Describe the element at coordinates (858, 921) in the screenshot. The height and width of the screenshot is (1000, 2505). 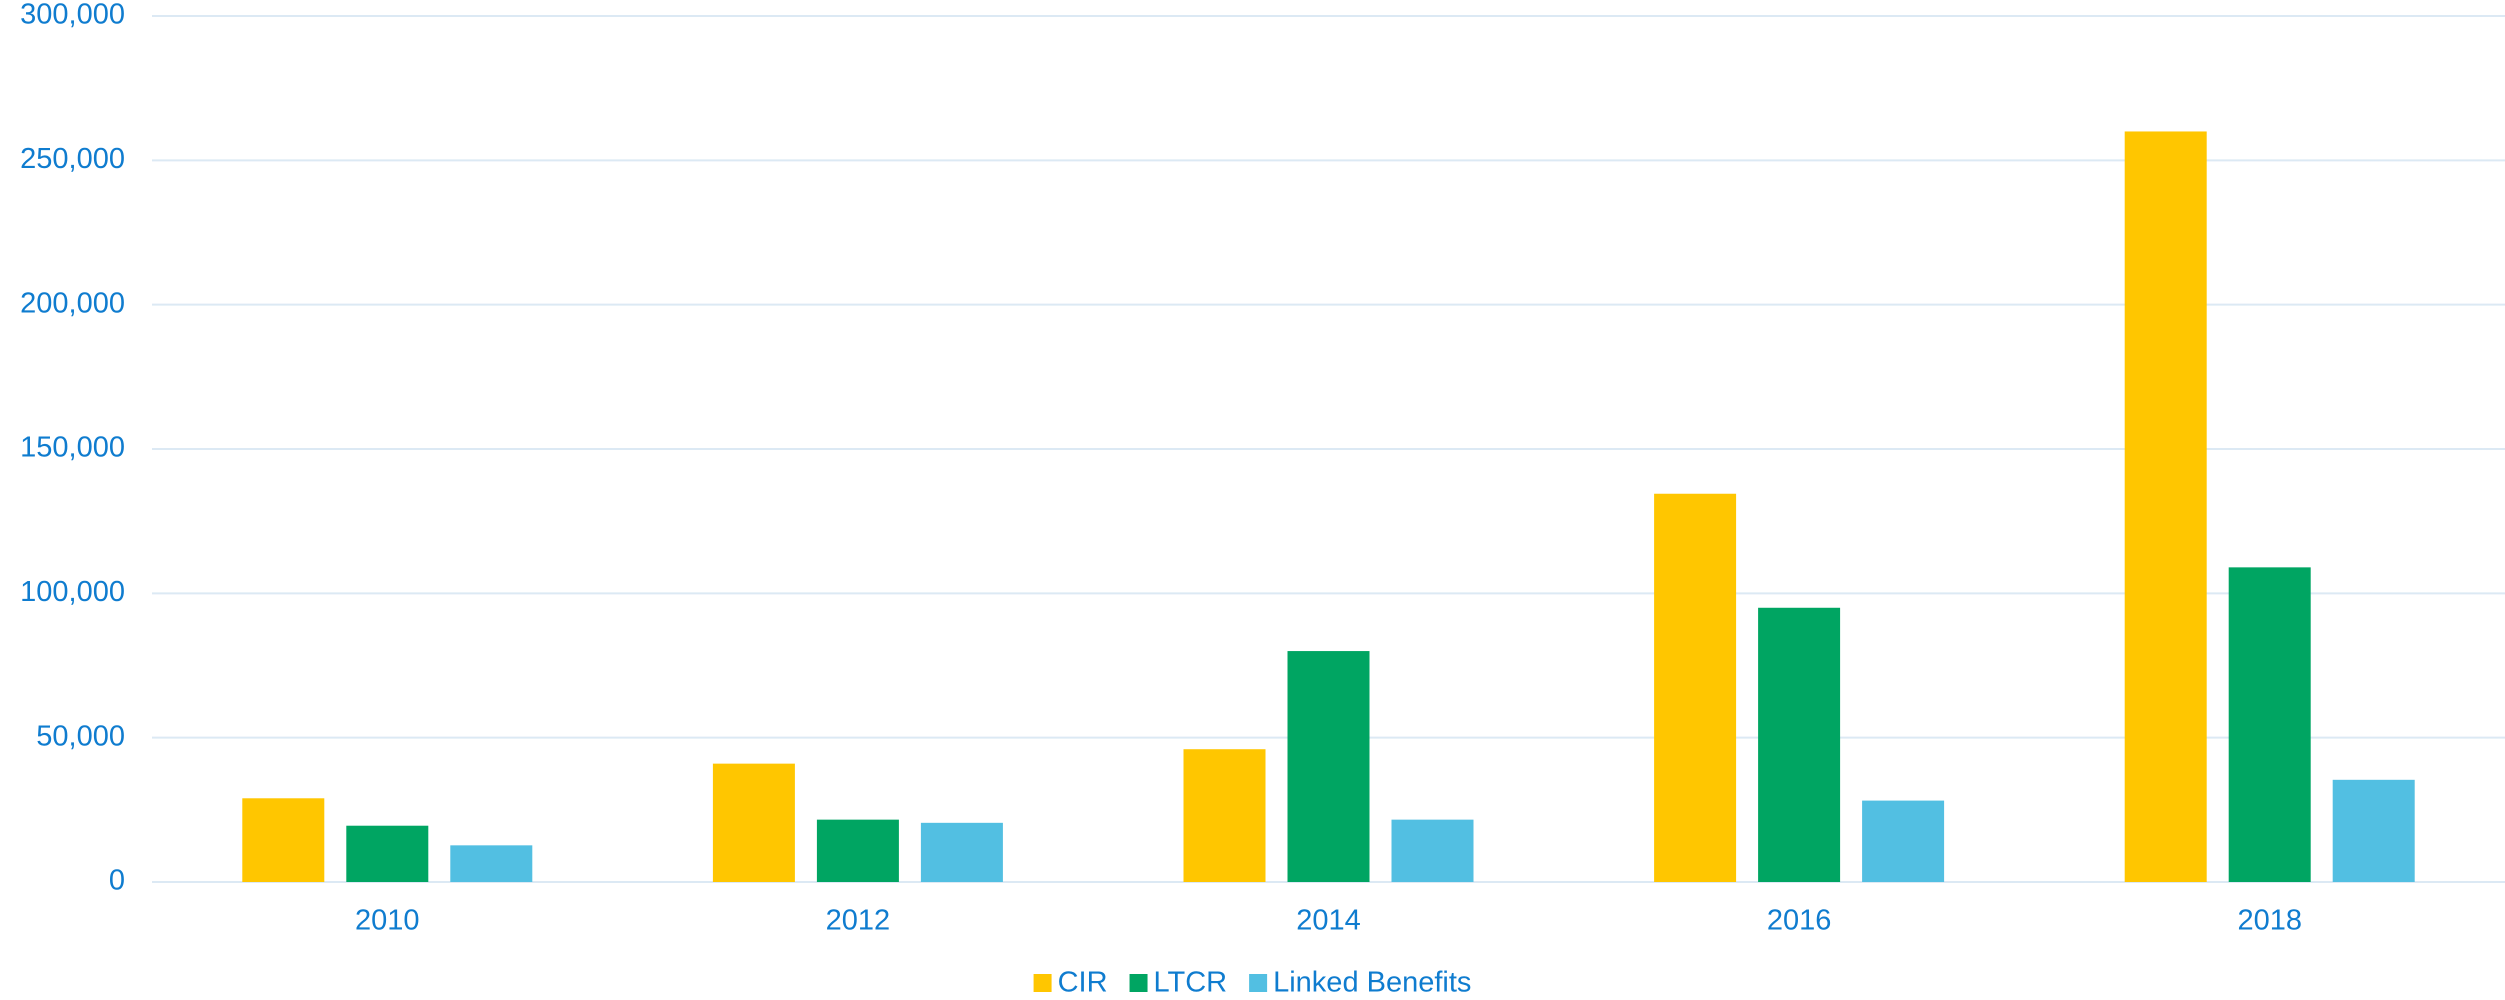
I see `x-tick-label: 2012` at that location.